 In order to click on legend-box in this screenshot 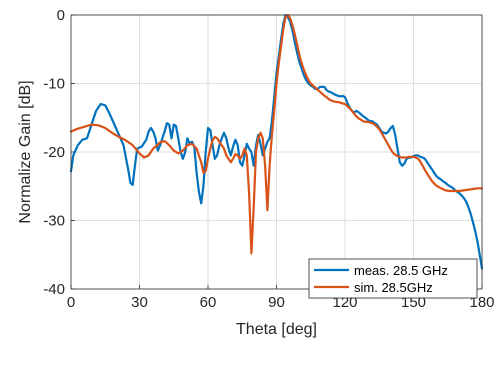, I will do `click(393, 278)`.